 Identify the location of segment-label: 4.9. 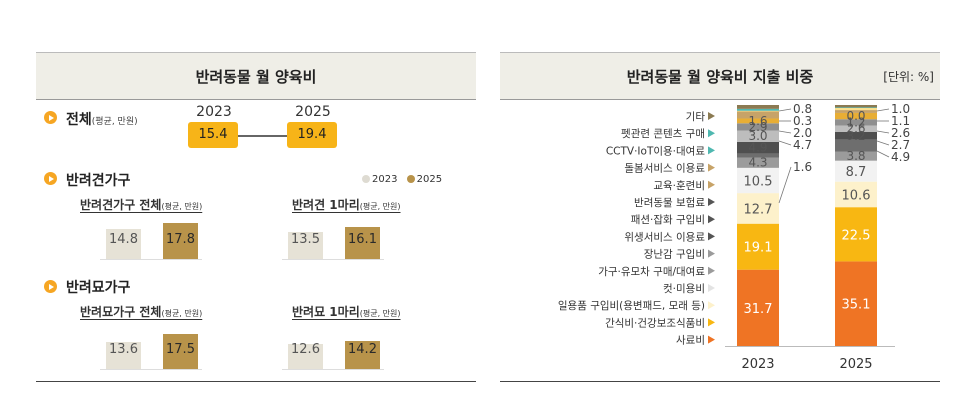
(757, 148).